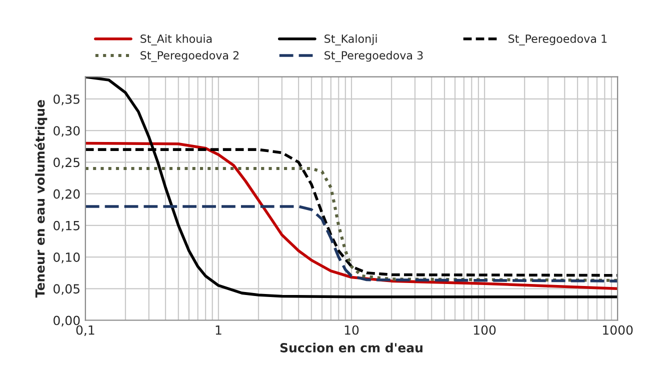  I want to click on legend-label: St_Peregoedova 2, so click(189, 56).